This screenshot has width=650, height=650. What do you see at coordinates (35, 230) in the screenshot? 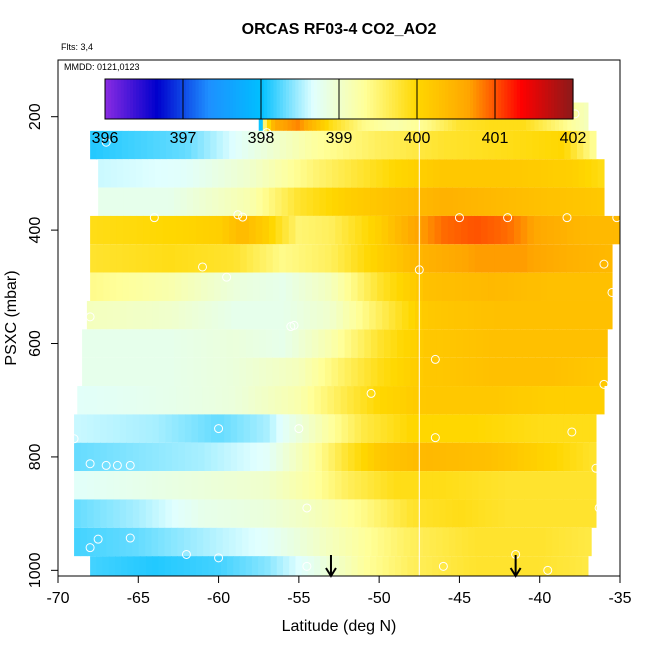
I see `y-tick-label: 400` at bounding box center [35, 230].